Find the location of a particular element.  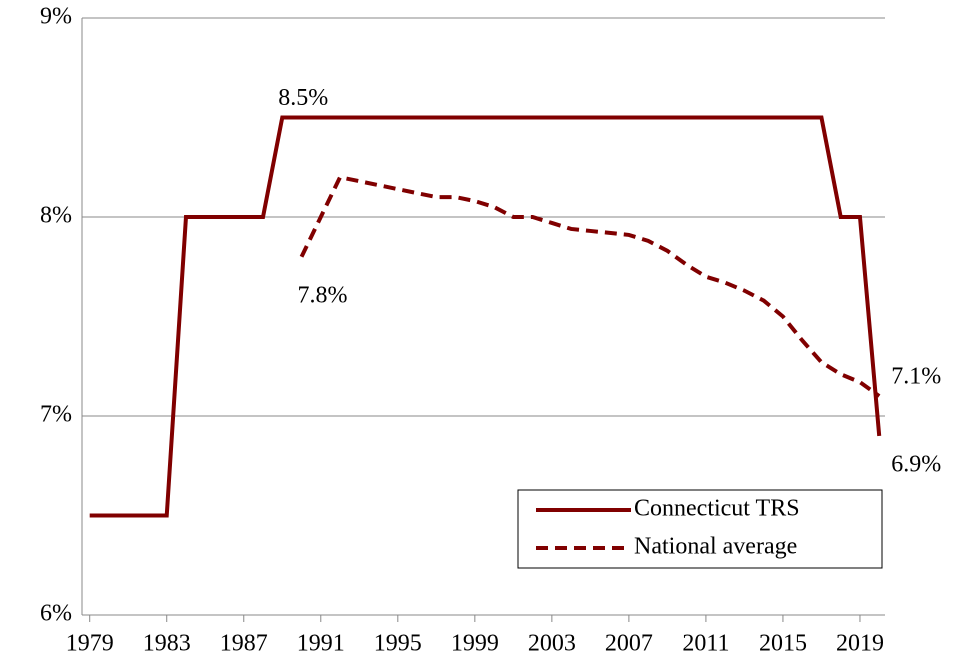

data-label: 7.1% is located at coordinates (916, 377).